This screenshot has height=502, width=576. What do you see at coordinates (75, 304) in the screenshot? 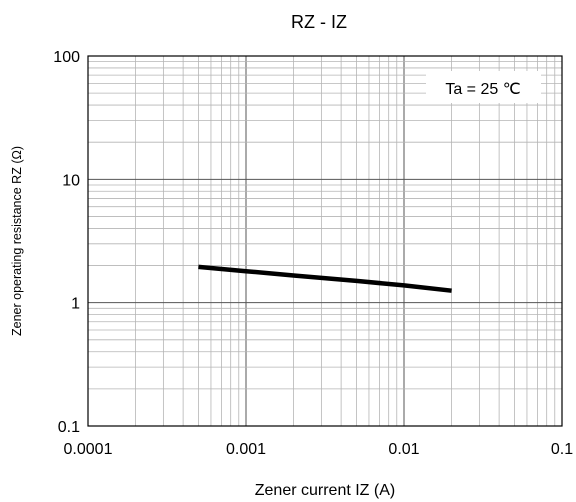
I see `y-tick-label: 1` at bounding box center [75, 304].